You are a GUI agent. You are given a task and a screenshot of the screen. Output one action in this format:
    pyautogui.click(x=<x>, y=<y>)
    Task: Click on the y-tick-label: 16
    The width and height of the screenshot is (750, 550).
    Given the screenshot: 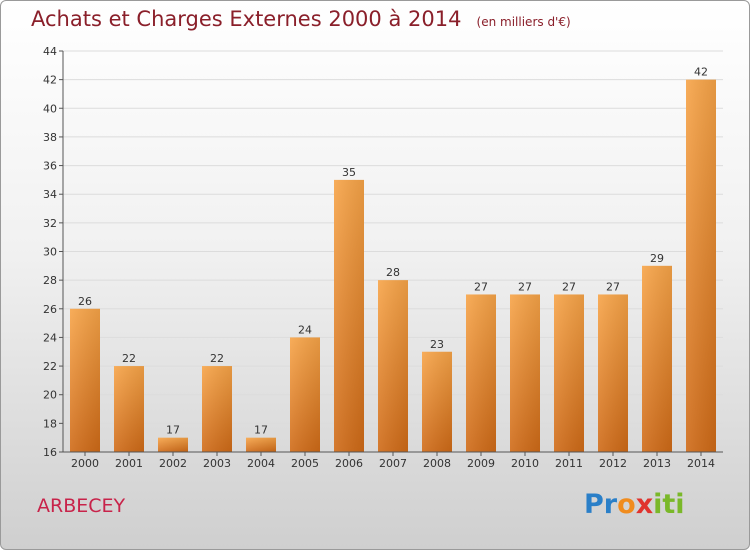 What is the action you would take?
    pyautogui.click(x=50, y=452)
    